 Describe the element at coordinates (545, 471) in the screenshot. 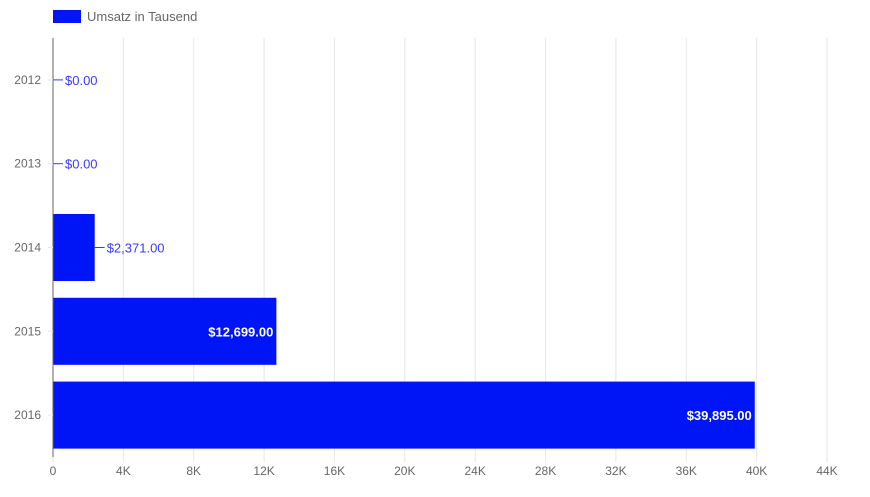

I see `x-tick-label: 28K` at that location.